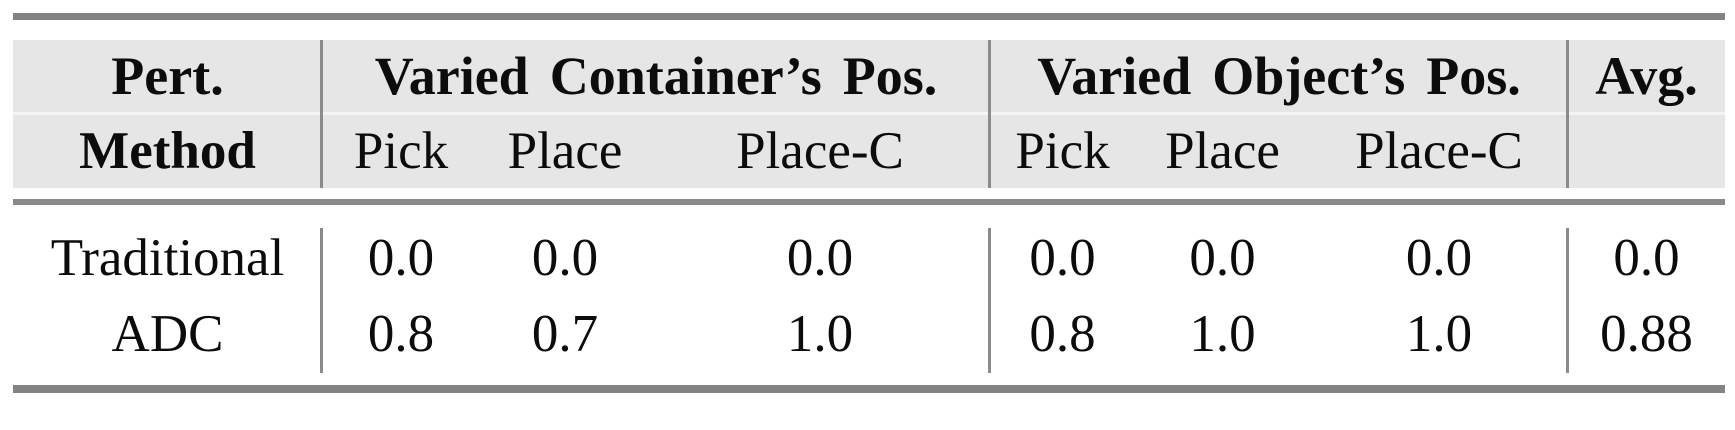 The width and height of the screenshot is (1735, 430). I want to click on cell-traditional-container-place: 0.0, so click(565, 257).